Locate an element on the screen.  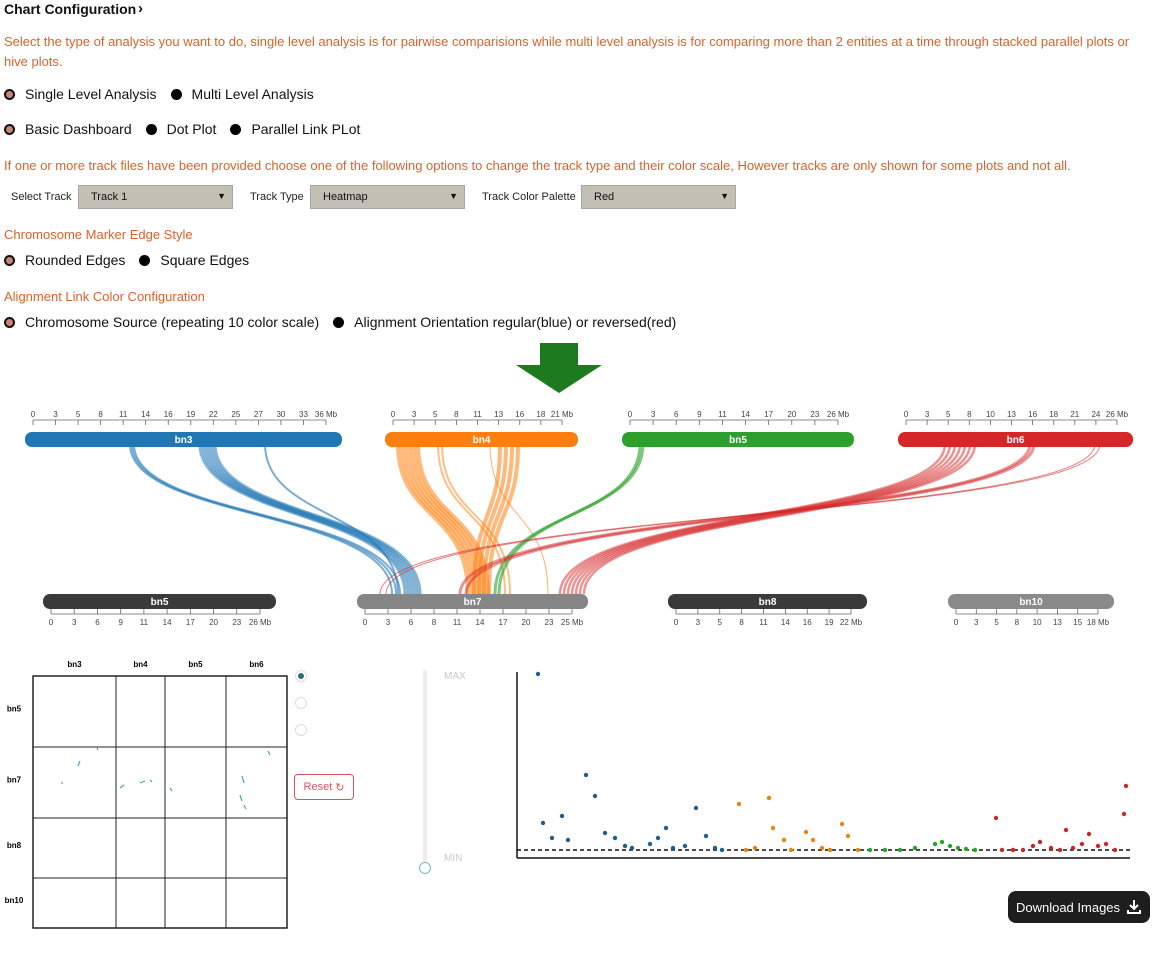
top-chromosome-label-bn5: bn5 is located at coordinates (738, 440).